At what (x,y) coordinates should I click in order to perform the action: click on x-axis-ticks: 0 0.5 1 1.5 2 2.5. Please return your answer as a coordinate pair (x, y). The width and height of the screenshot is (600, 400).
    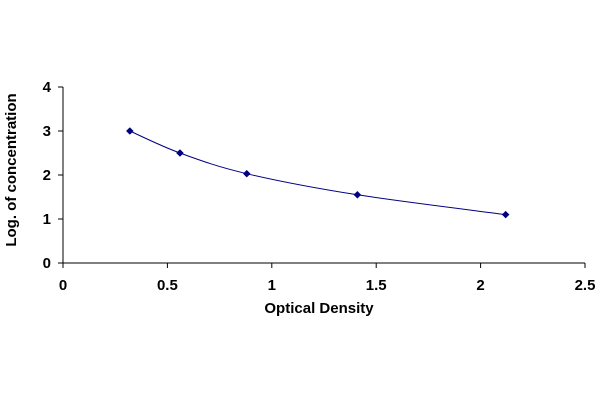
    Looking at the image, I should click on (327, 278).